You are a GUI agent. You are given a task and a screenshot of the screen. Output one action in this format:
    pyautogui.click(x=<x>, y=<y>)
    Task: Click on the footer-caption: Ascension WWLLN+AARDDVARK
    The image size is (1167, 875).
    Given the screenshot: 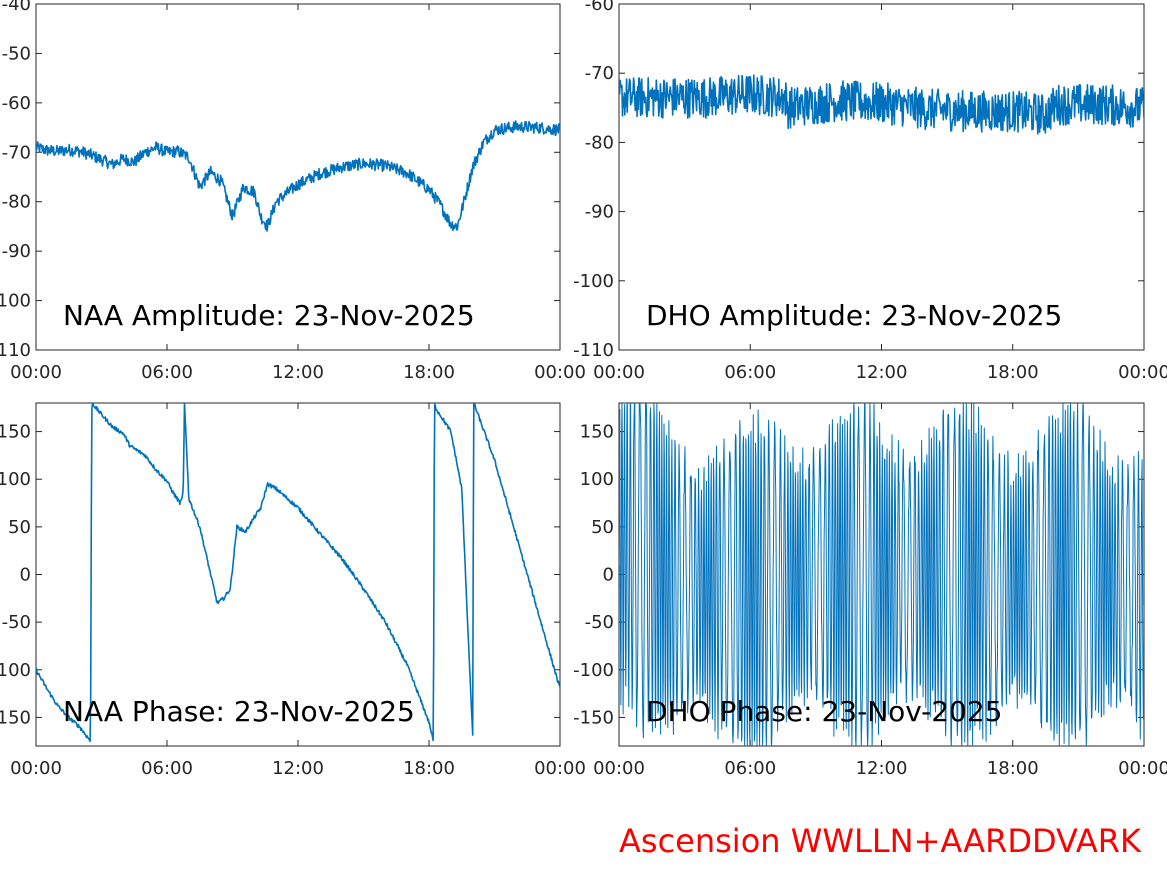 What is the action you would take?
    pyautogui.click(x=880, y=841)
    